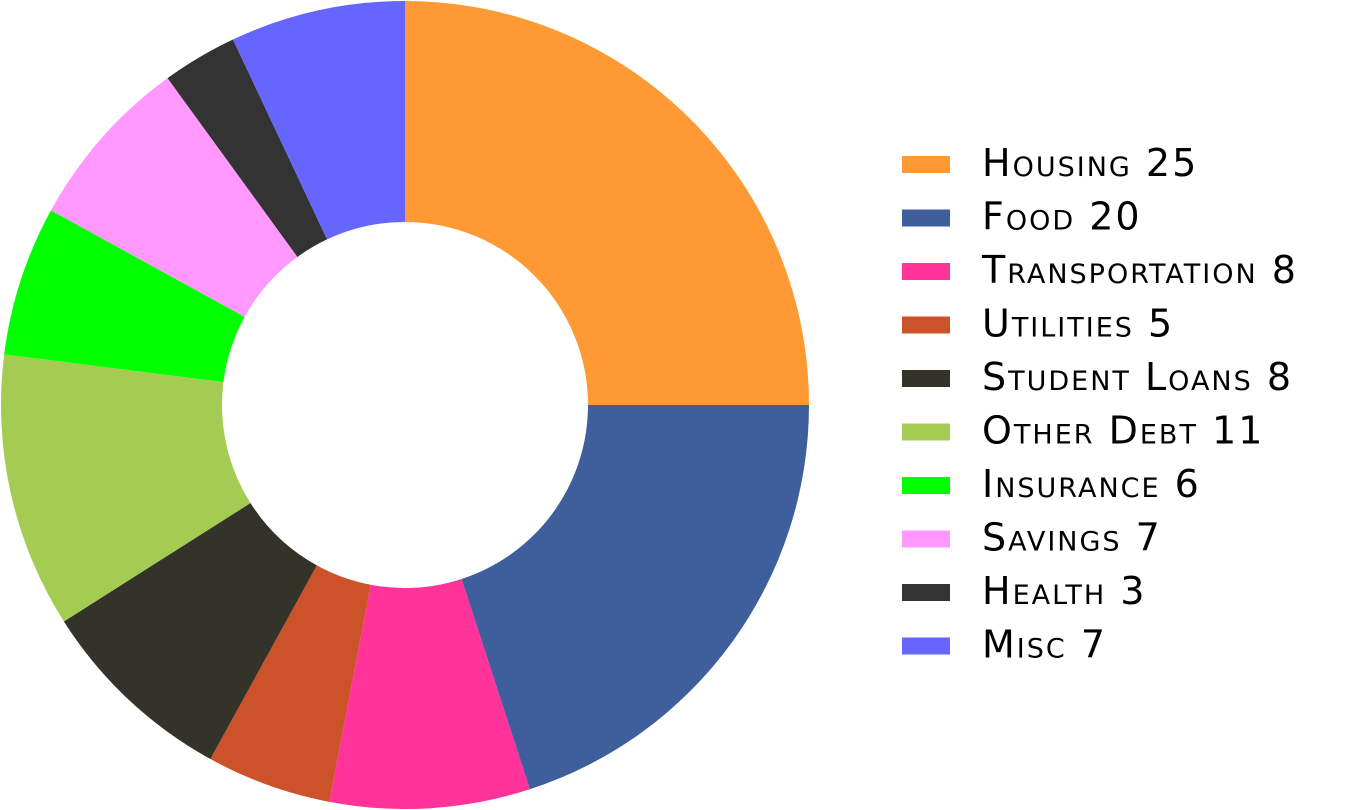 The height and width of the screenshot is (810, 1352). What do you see at coordinates (1064, 591) in the screenshot?
I see `legend-label: Health 3` at bounding box center [1064, 591].